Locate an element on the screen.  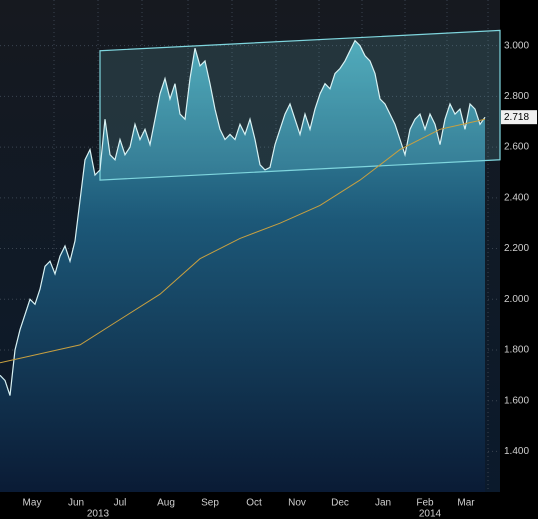
year-label: 2014 is located at coordinates (430, 514).